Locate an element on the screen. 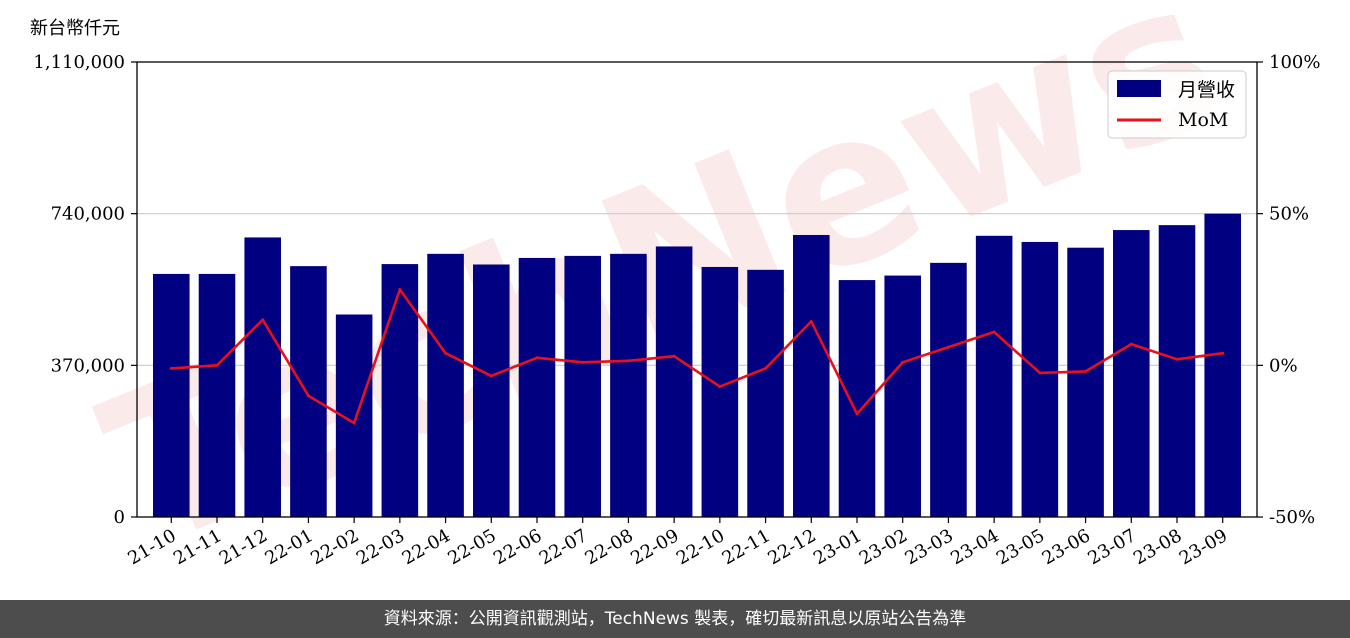  legend-bar-label: 月營收 is located at coordinates (1206, 90).